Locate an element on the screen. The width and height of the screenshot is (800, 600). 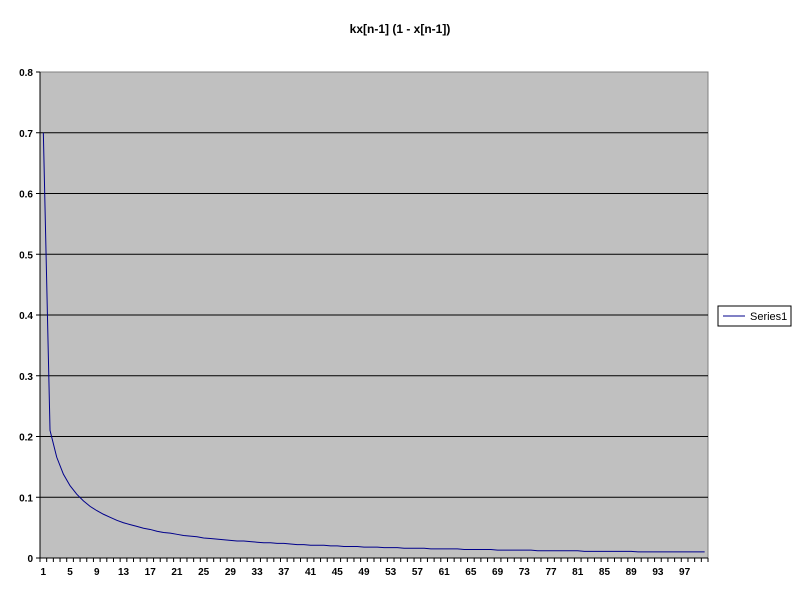
x-tick-label: 93 is located at coordinates (658, 572).